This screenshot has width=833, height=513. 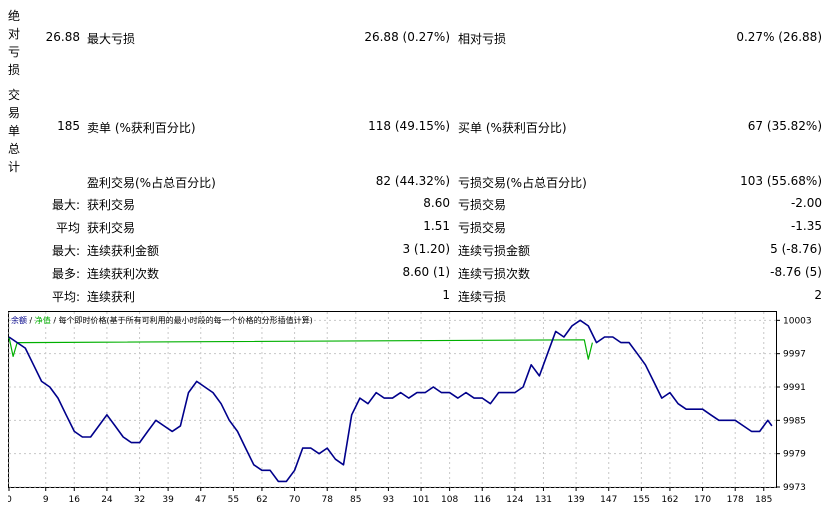 What do you see at coordinates (543, 500) in the screenshot?
I see `x-tick-label: 131` at bounding box center [543, 500].